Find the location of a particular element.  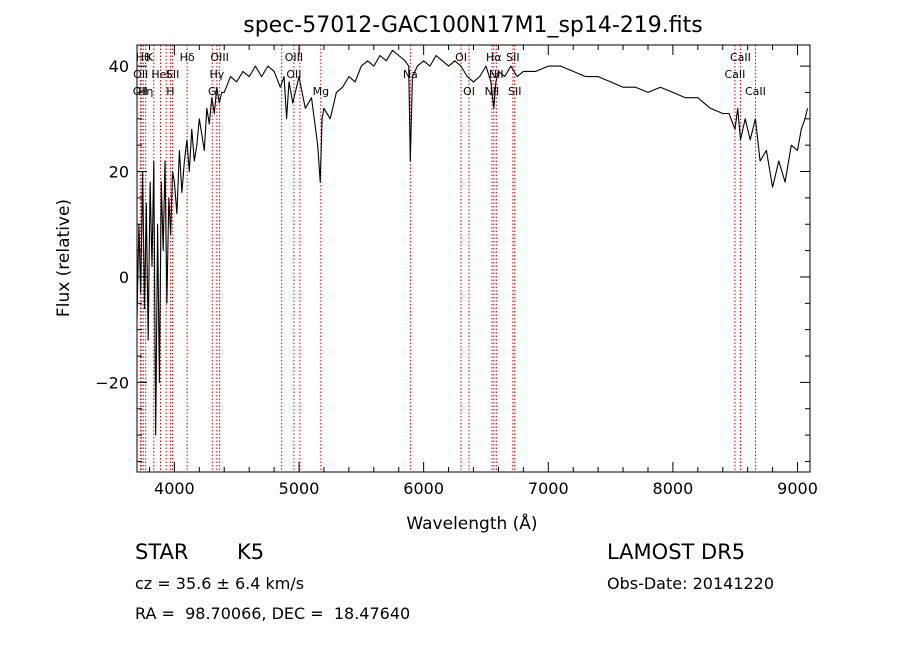

x-tick-label: 8000 is located at coordinates (673, 488).